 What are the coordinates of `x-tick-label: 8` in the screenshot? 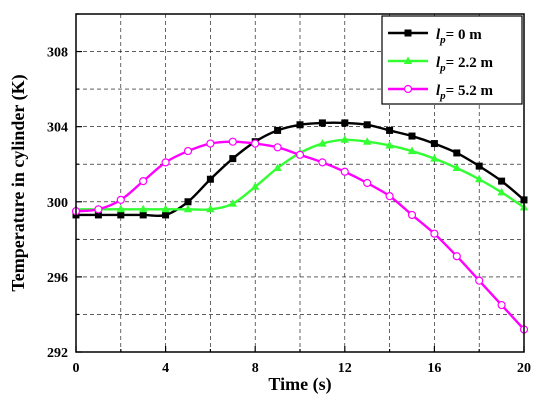 It's located at (255, 368).